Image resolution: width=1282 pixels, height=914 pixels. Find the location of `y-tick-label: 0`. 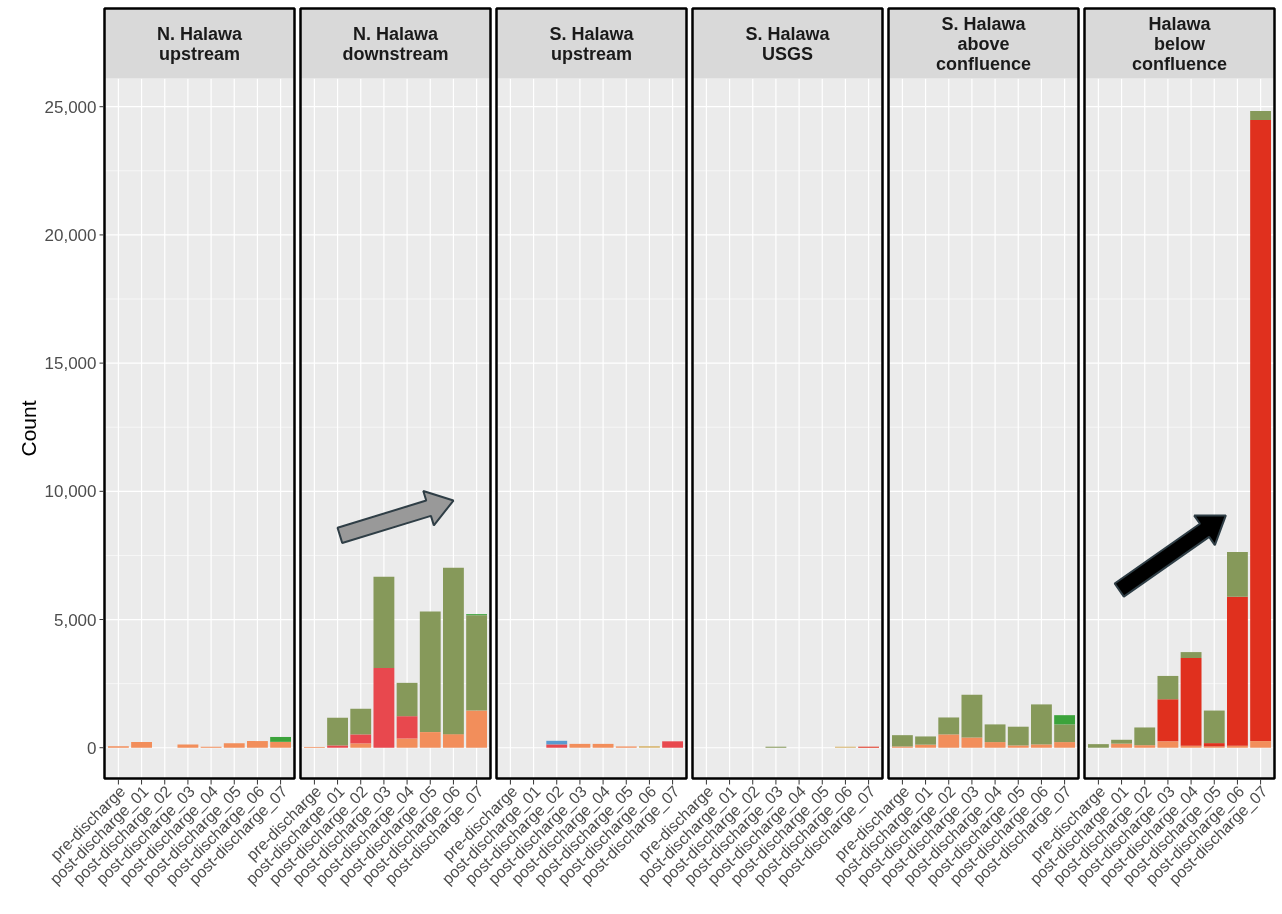

y-tick-label: 0 is located at coordinates (92, 748).